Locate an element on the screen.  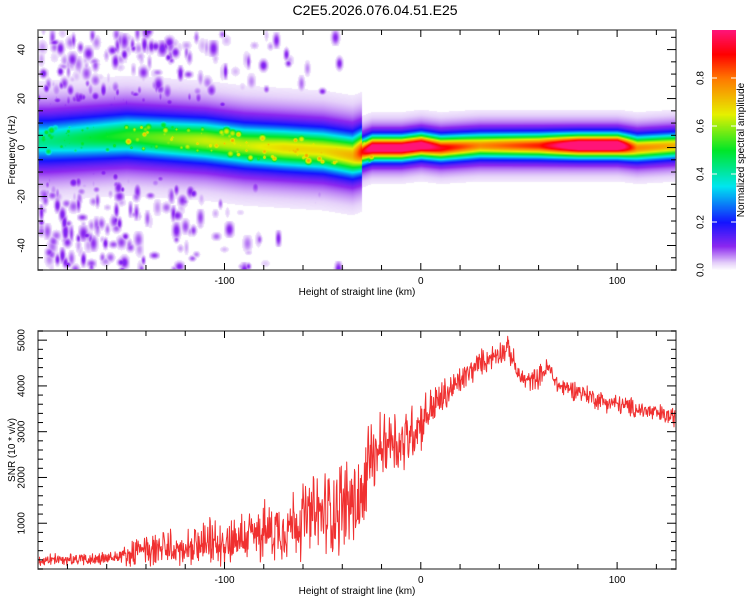
snr-y-tick-label: 3000 is located at coordinates (22, 431).